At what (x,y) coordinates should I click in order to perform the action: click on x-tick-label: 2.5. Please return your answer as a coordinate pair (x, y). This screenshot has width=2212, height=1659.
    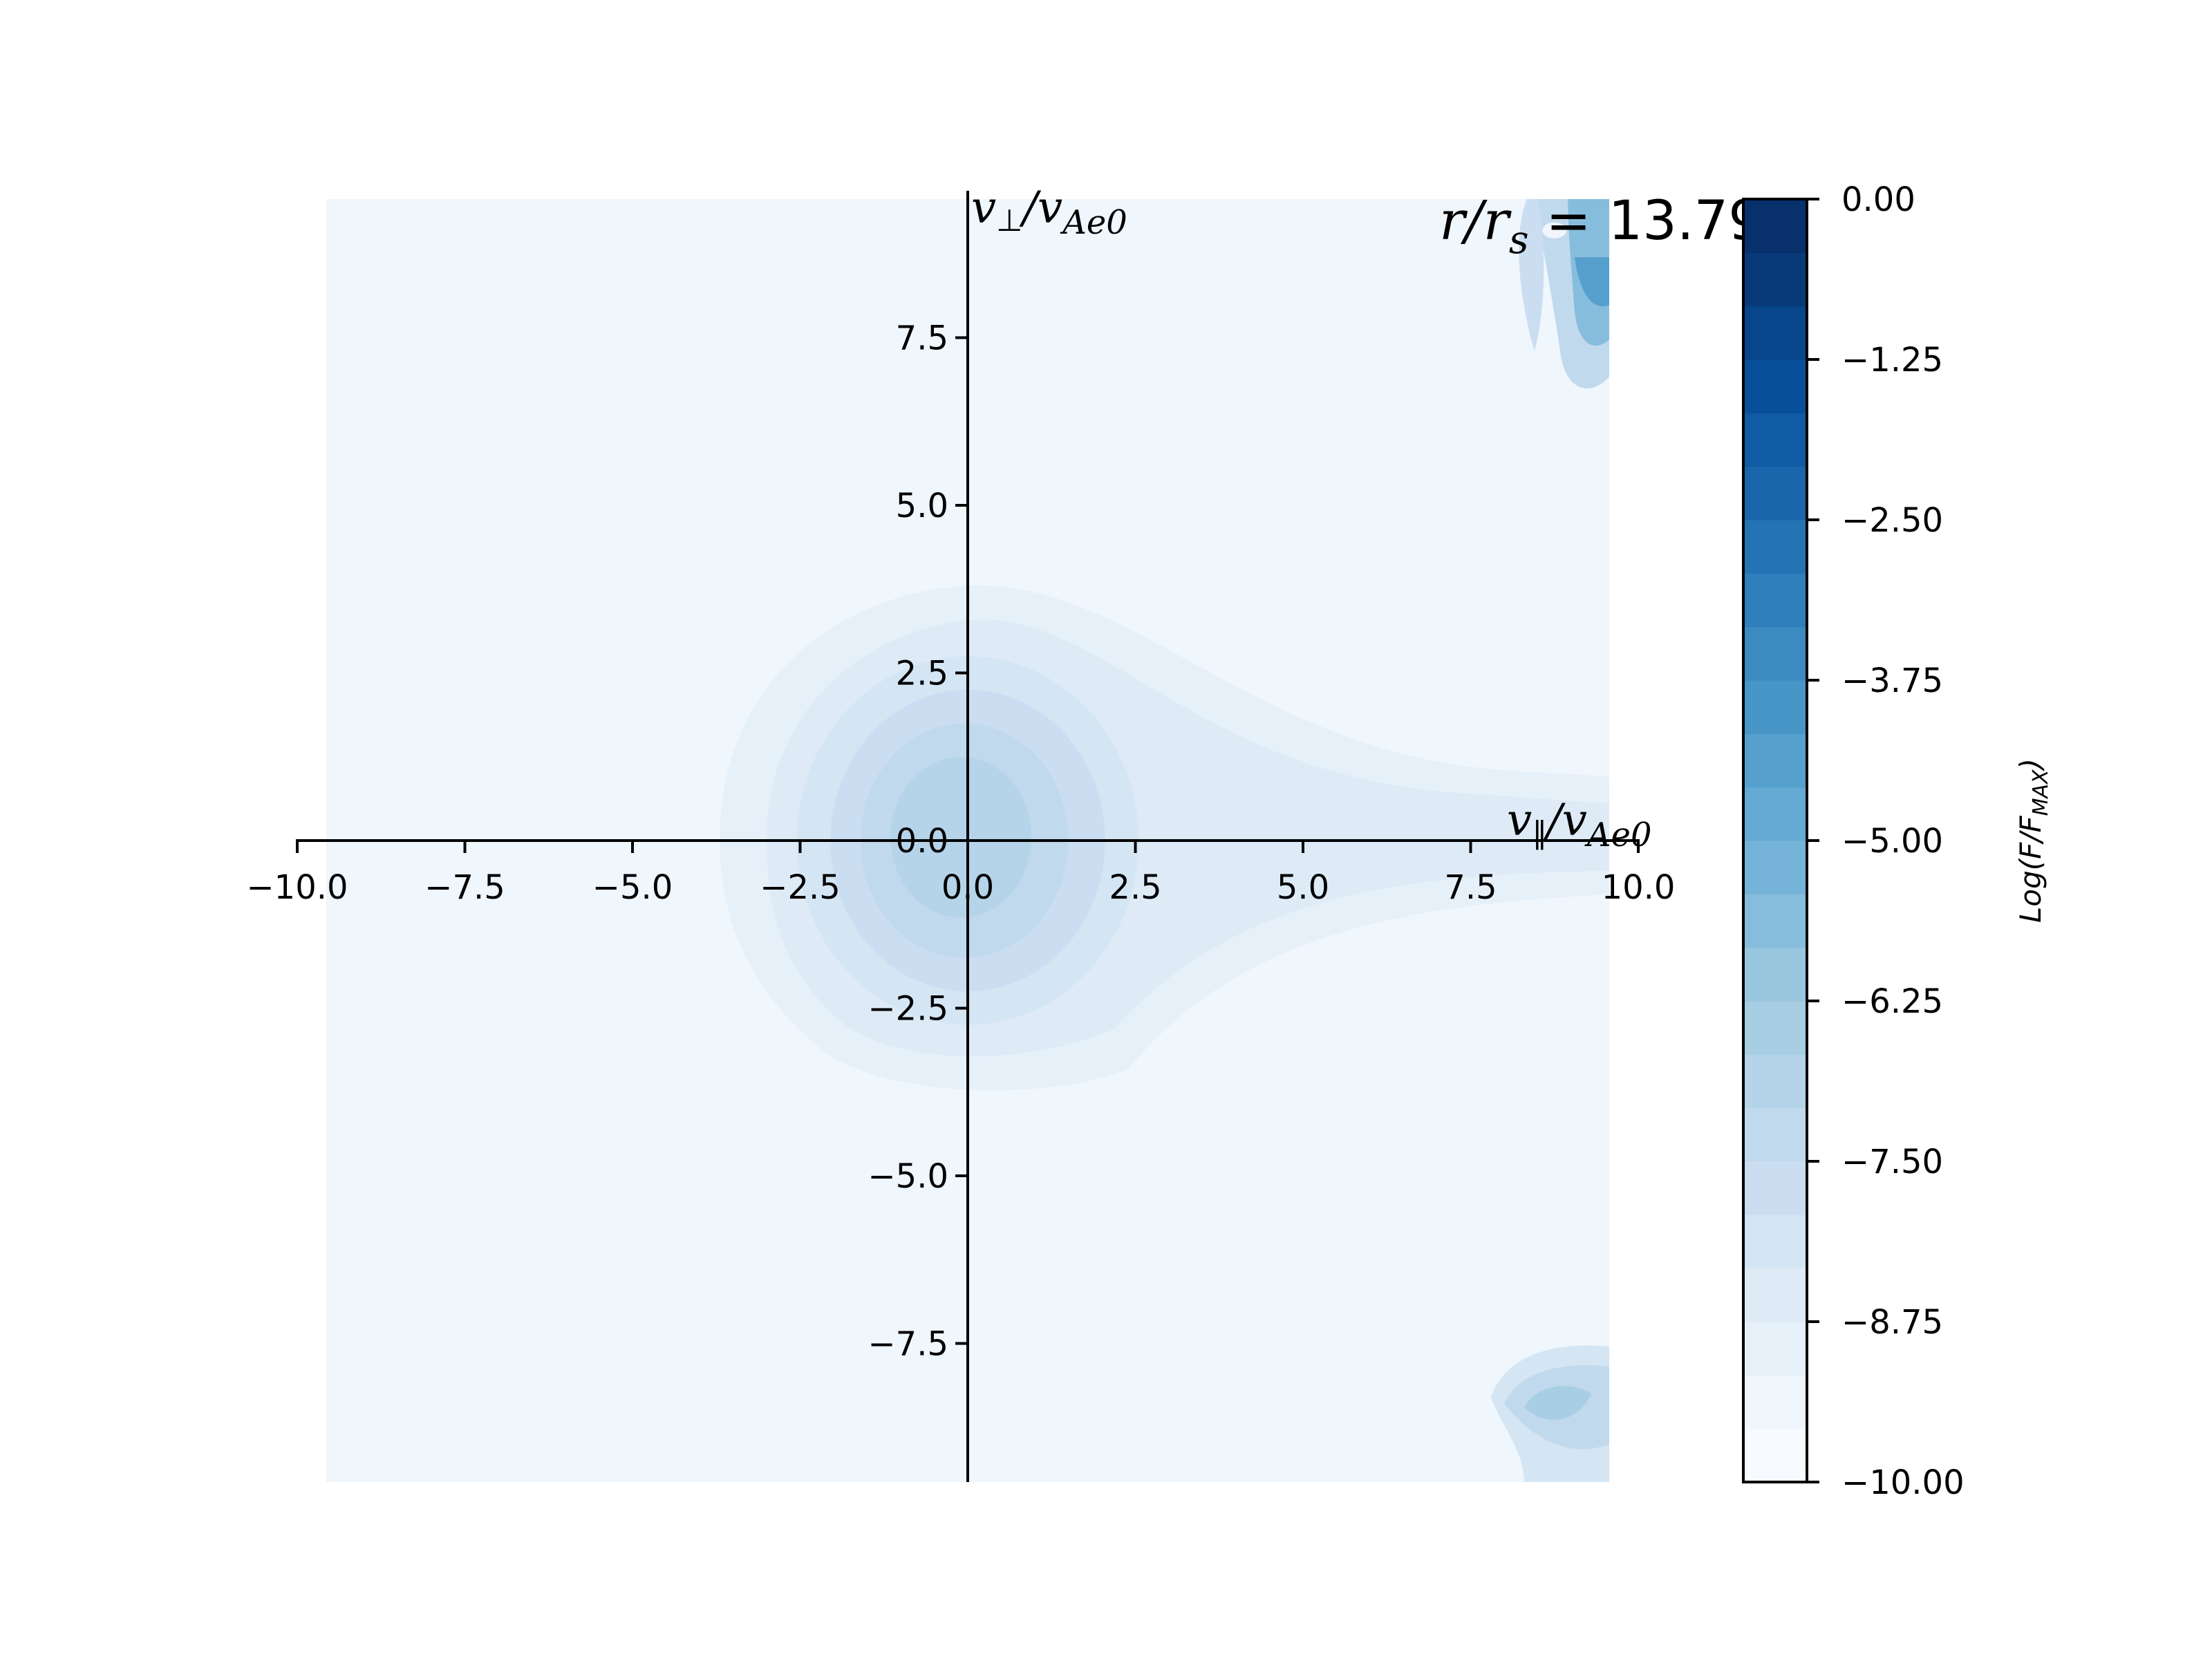
    Looking at the image, I should click on (1135, 887).